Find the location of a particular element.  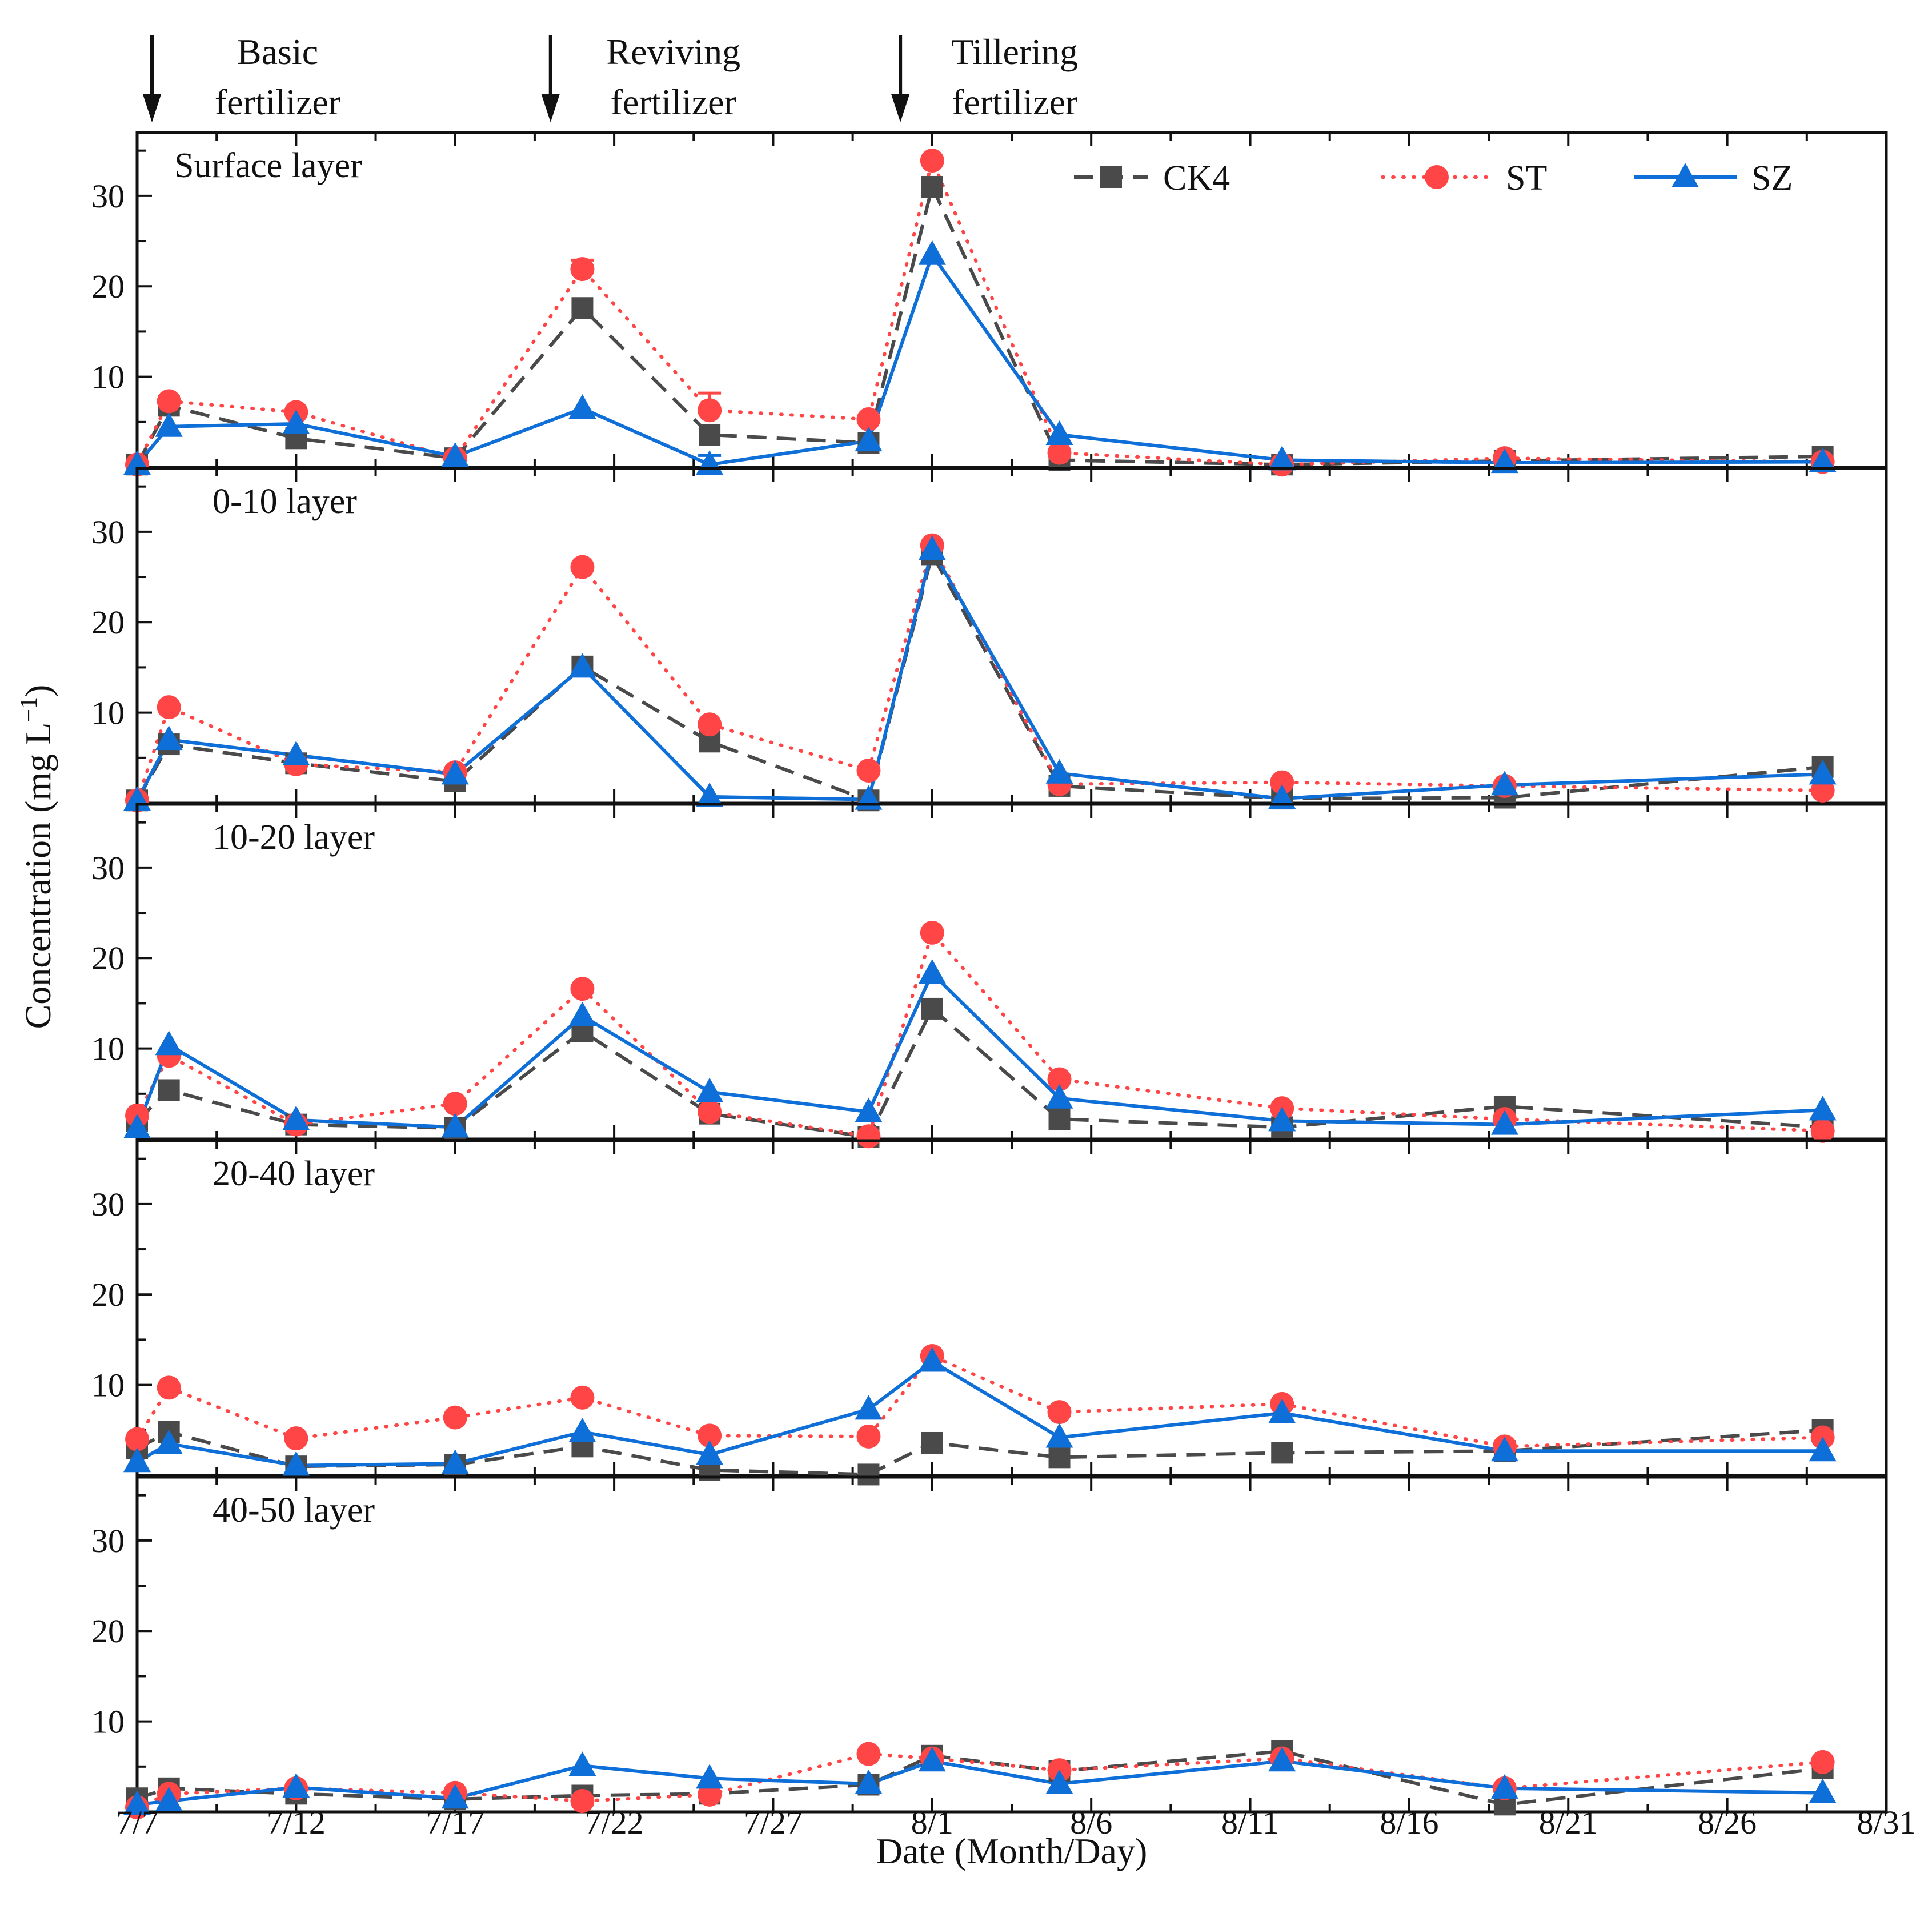

x-tick-label: 8/31 is located at coordinates (1886, 1822).